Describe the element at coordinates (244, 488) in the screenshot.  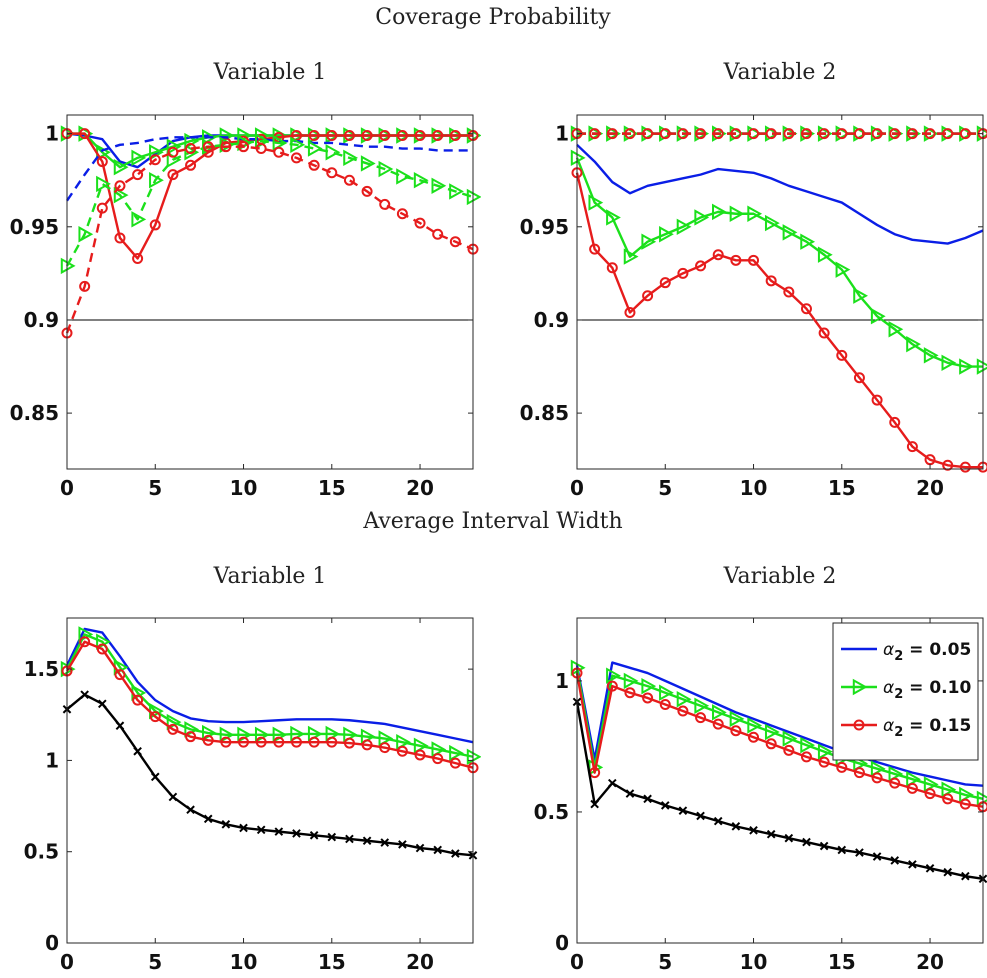
I see `x-tick-label: 10` at that location.